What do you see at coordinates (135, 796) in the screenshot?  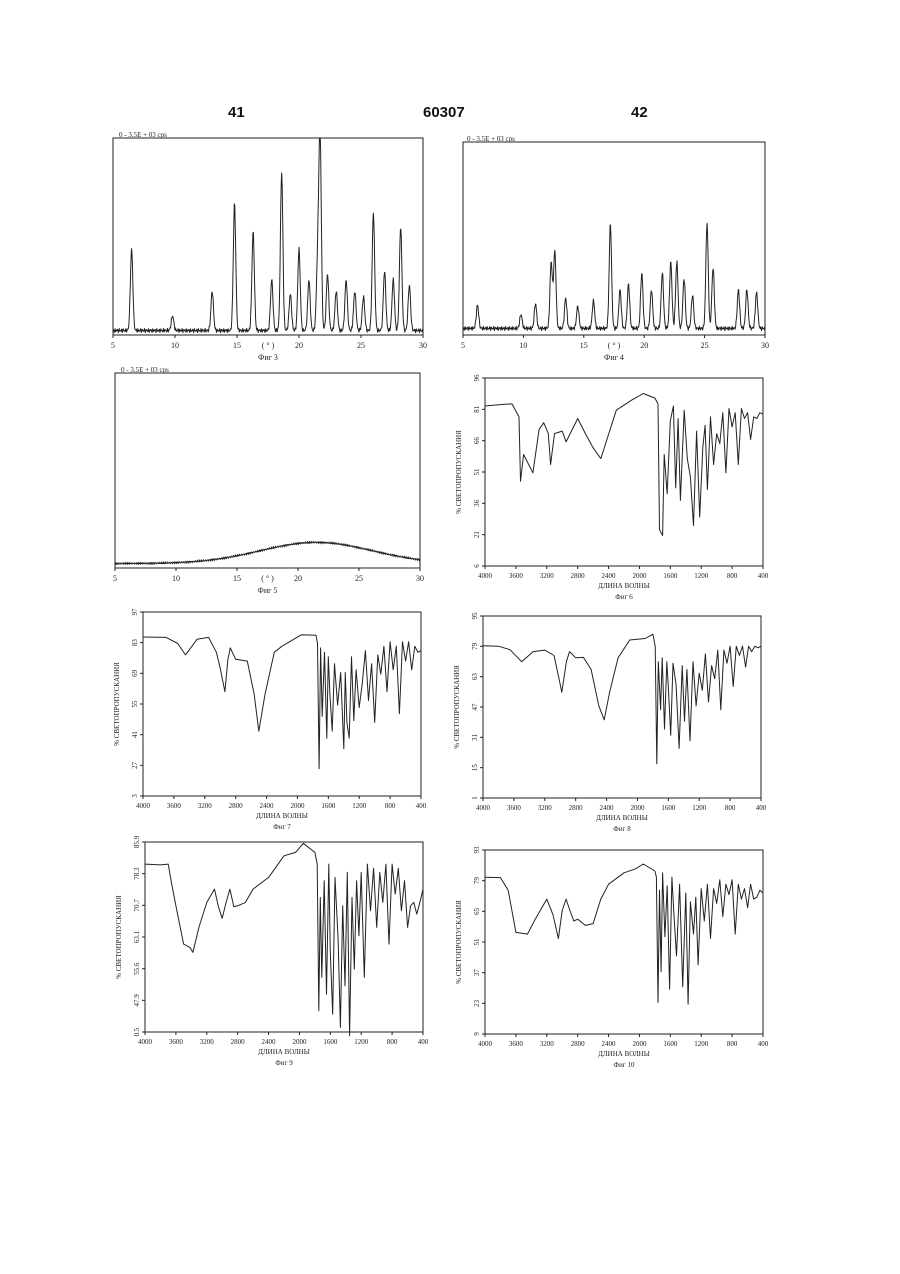 I see `y-tick-label: 3` at bounding box center [135, 796].